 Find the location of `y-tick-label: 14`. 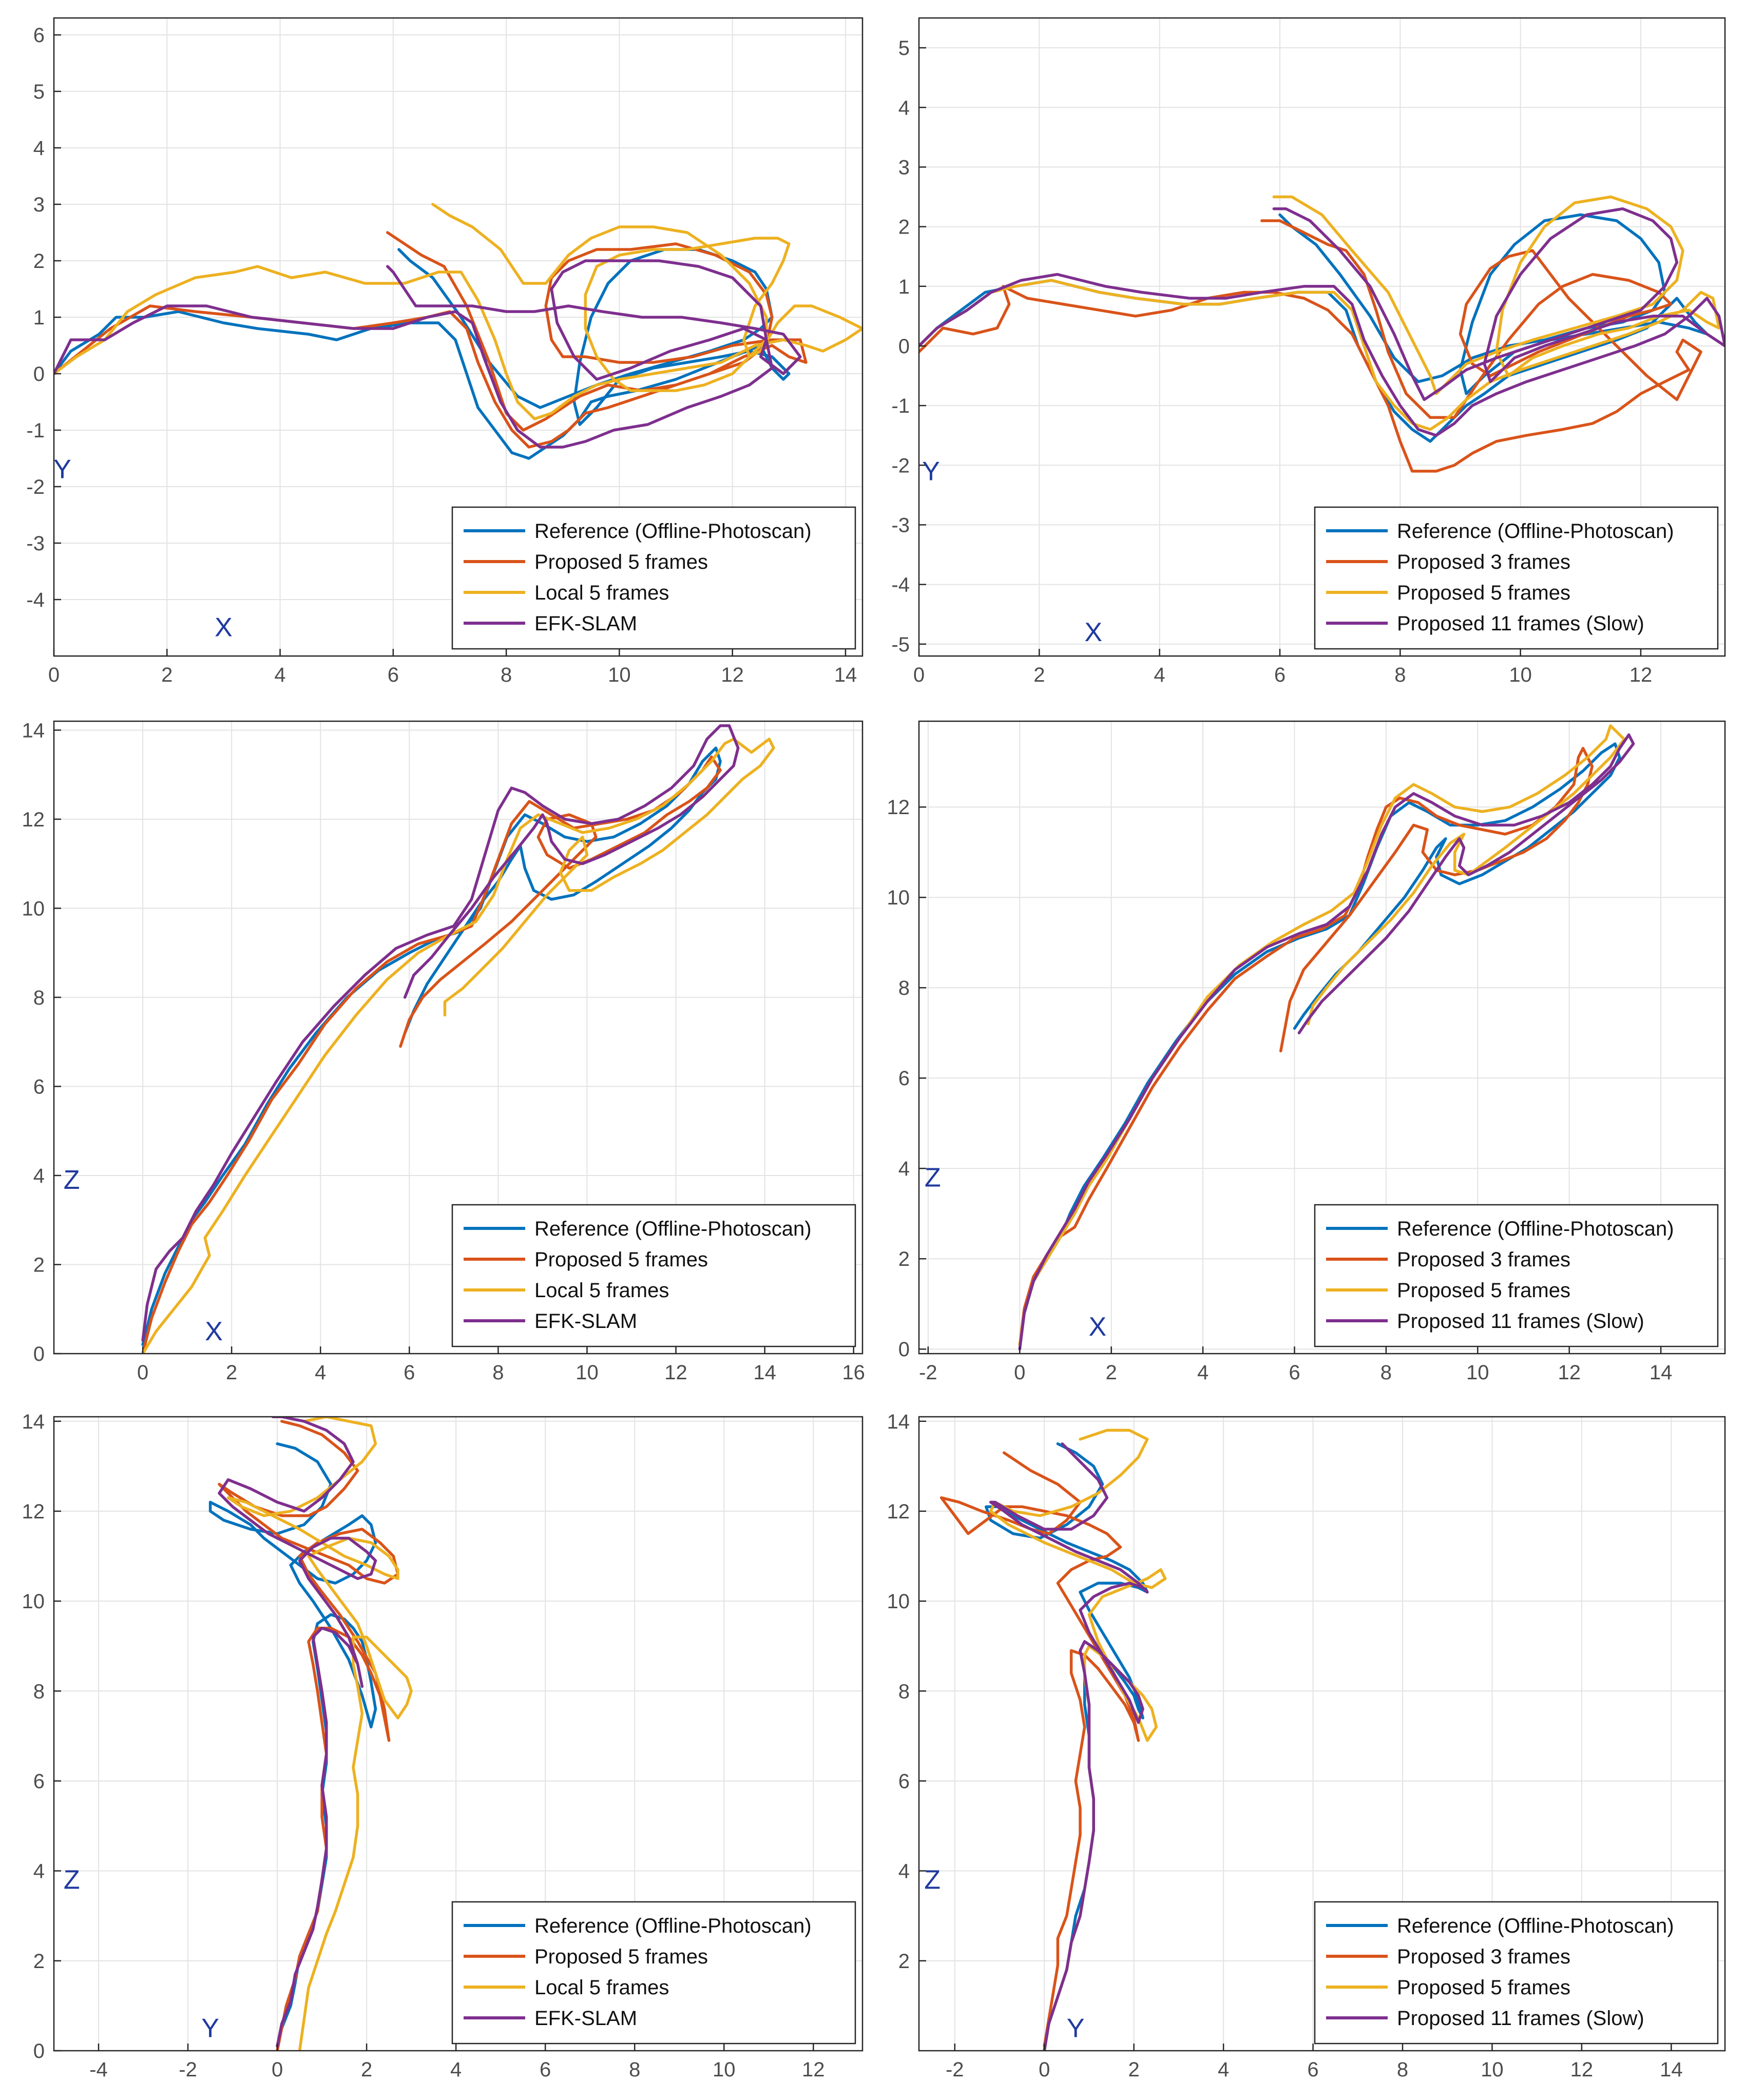

y-tick-label: 14 is located at coordinates (33, 730).